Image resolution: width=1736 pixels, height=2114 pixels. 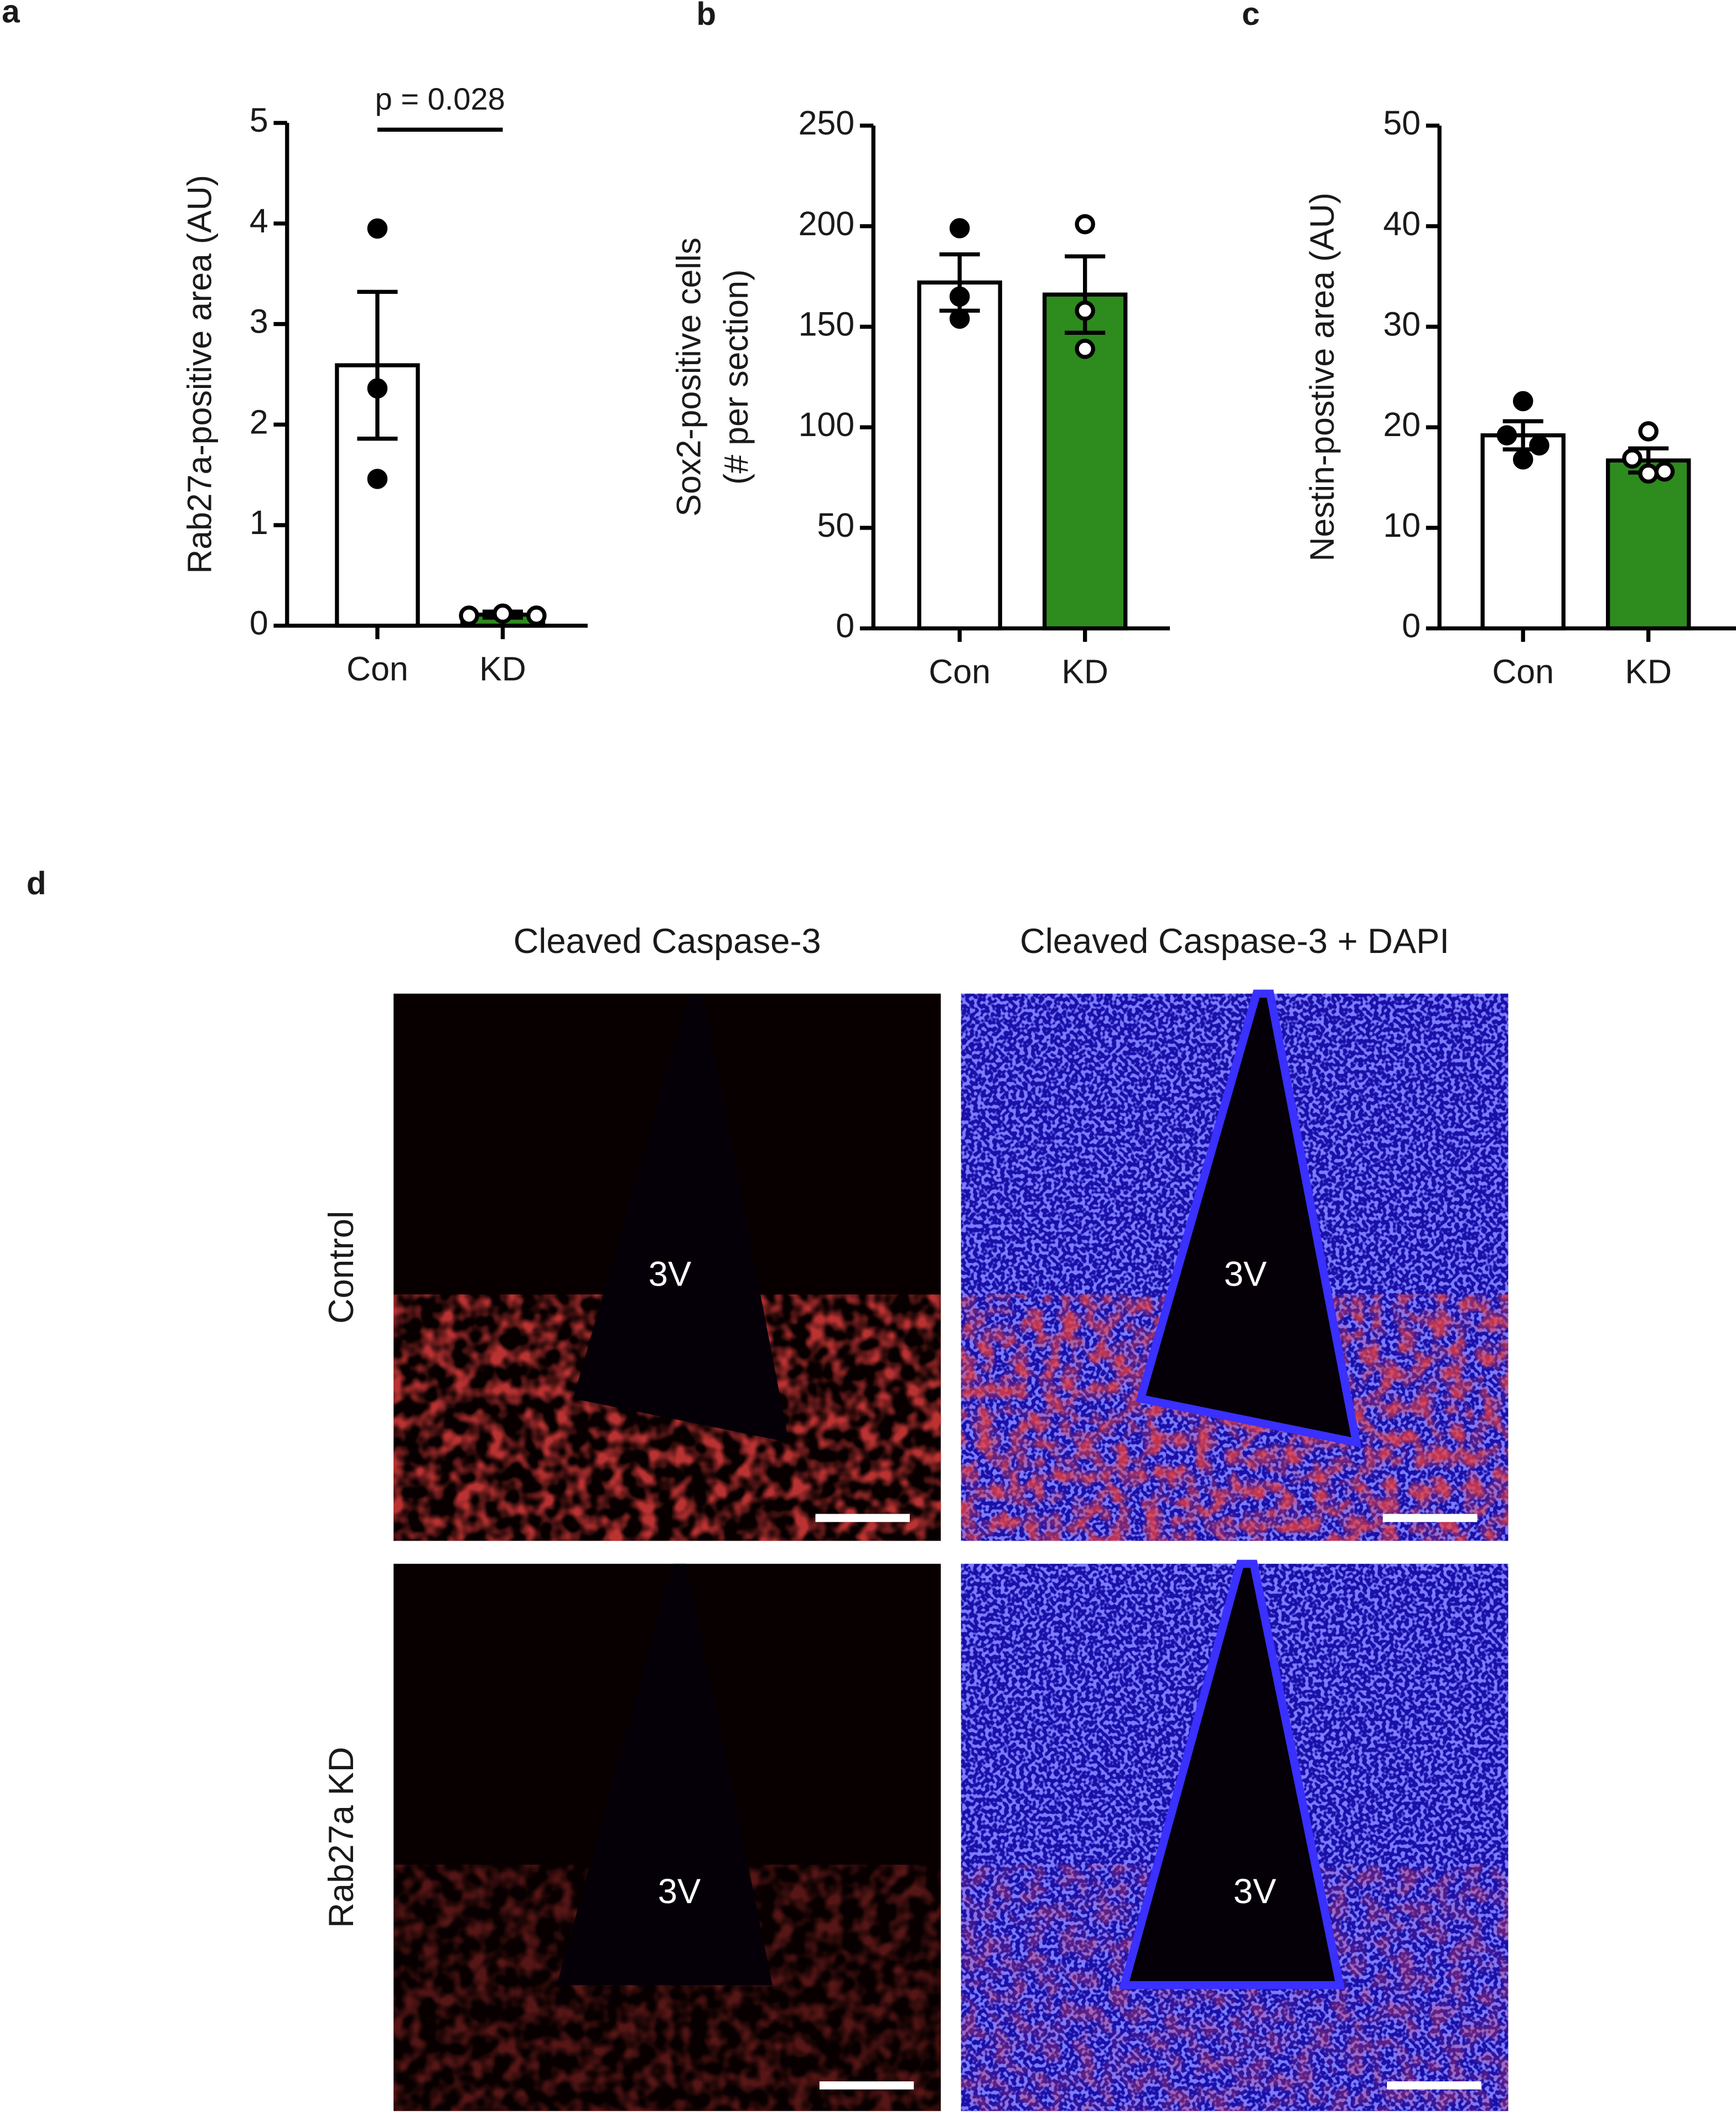 I want to click on y-tick-label: 30, so click(x=1402, y=324).